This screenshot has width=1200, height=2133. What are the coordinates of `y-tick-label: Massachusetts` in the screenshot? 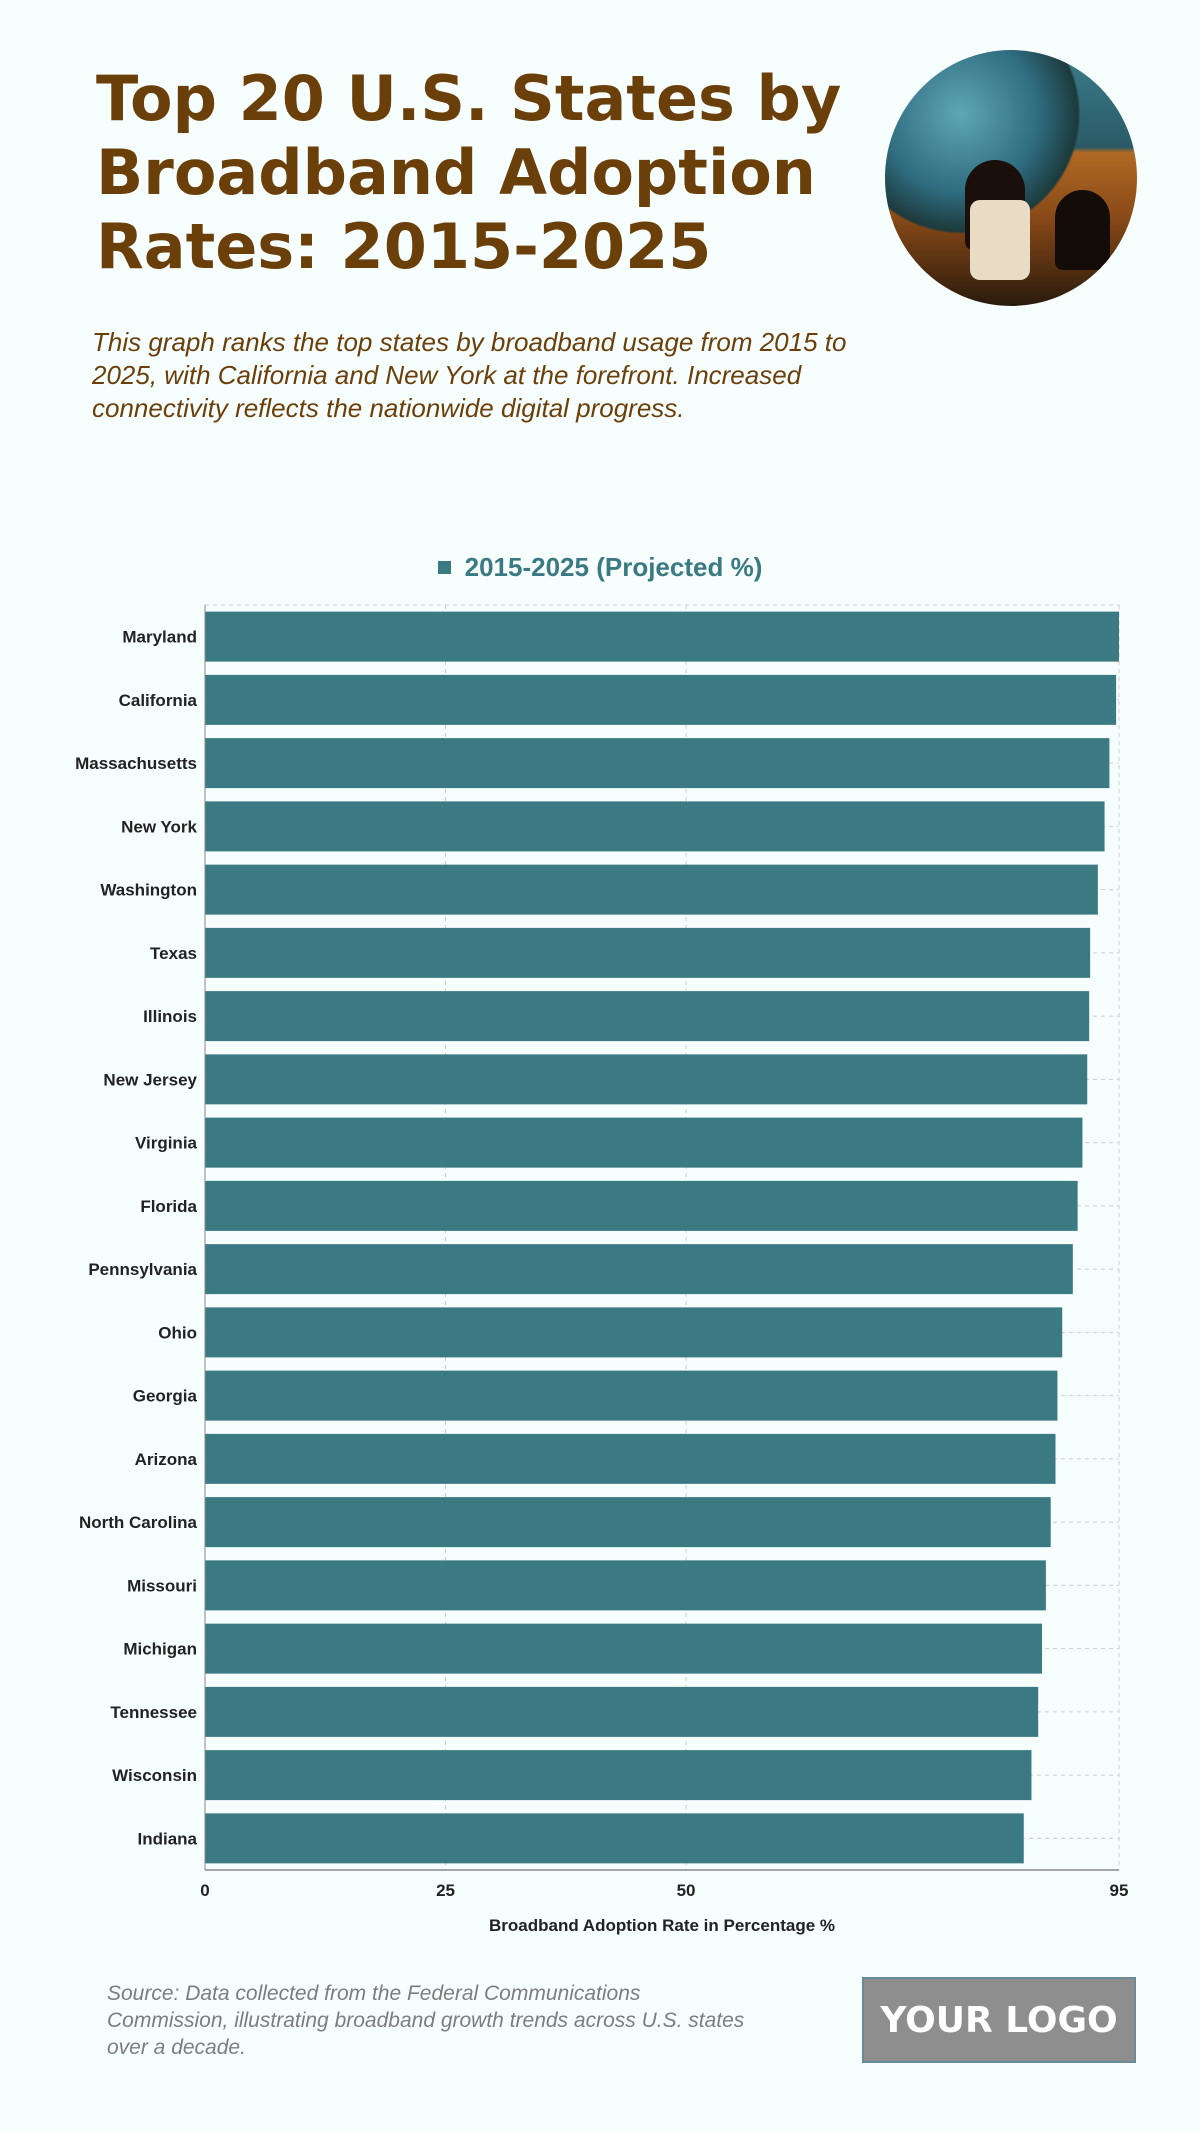 It's located at (136, 763).